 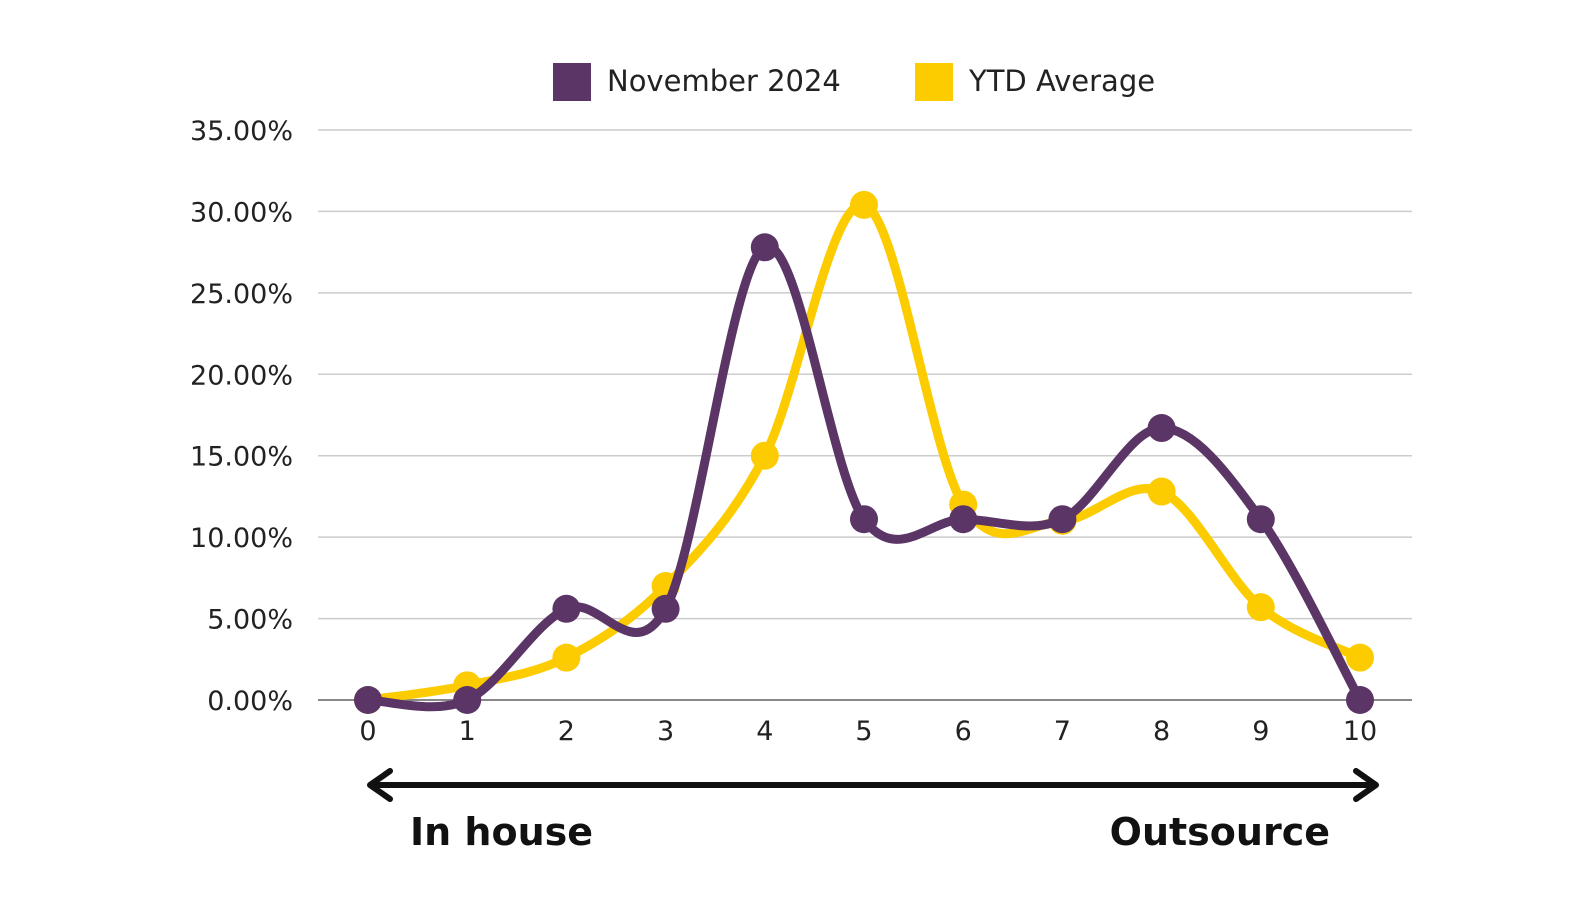 I want to click on legend-item-november: November 2024, so click(x=697, y=82).